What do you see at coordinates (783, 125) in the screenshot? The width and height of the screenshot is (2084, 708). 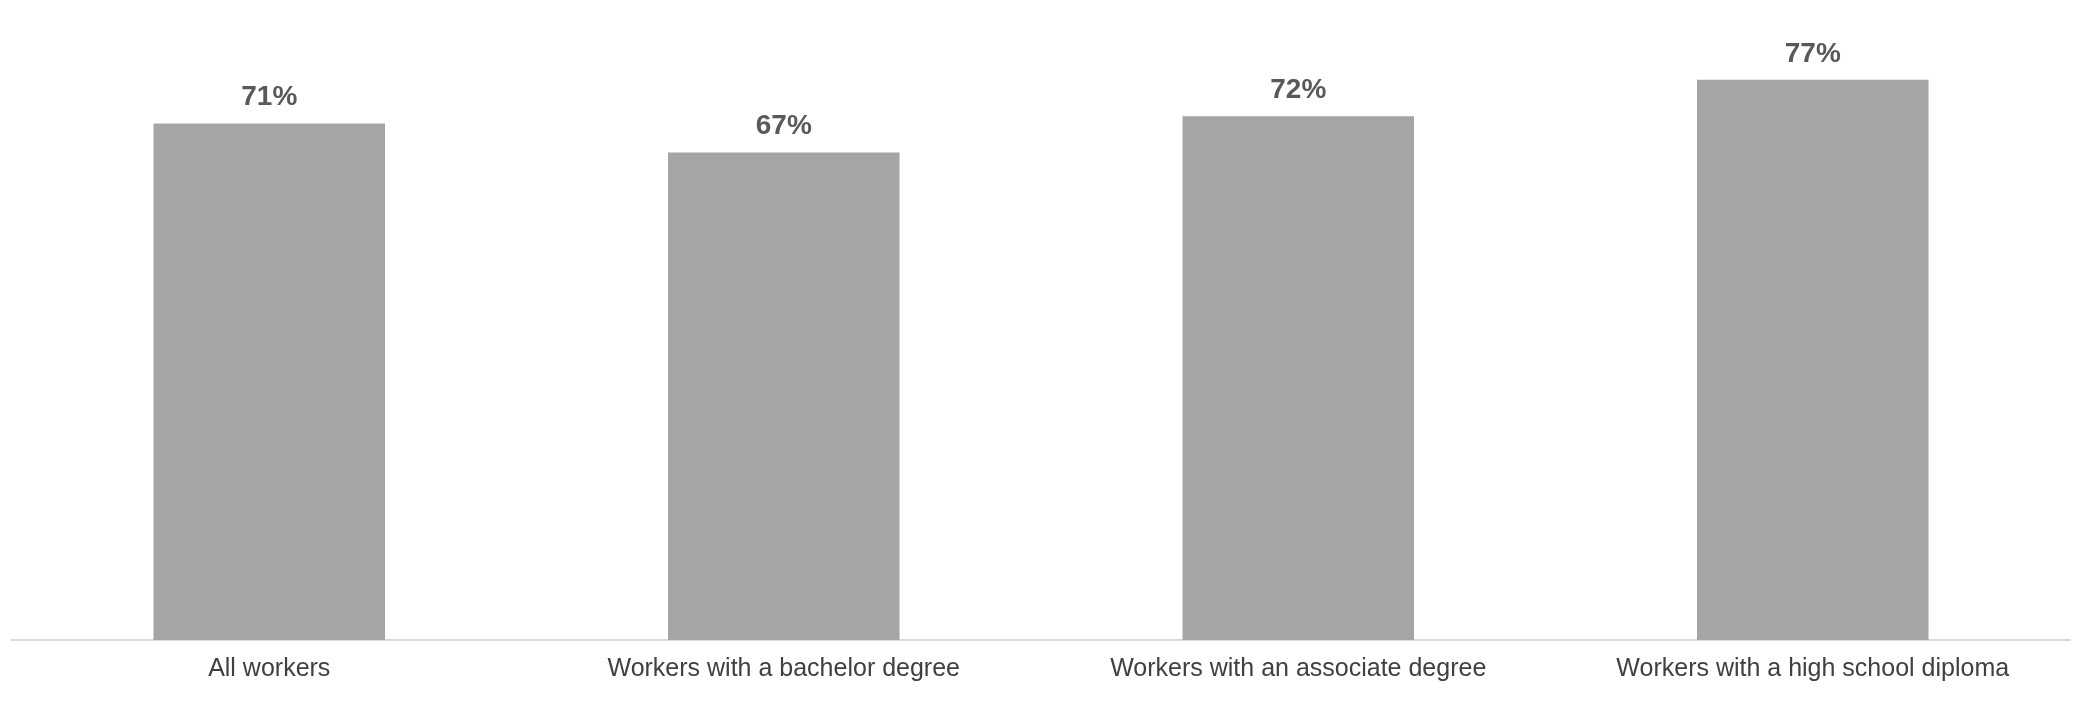 I see `data-label: 67%` at bounding box center [783, 125].